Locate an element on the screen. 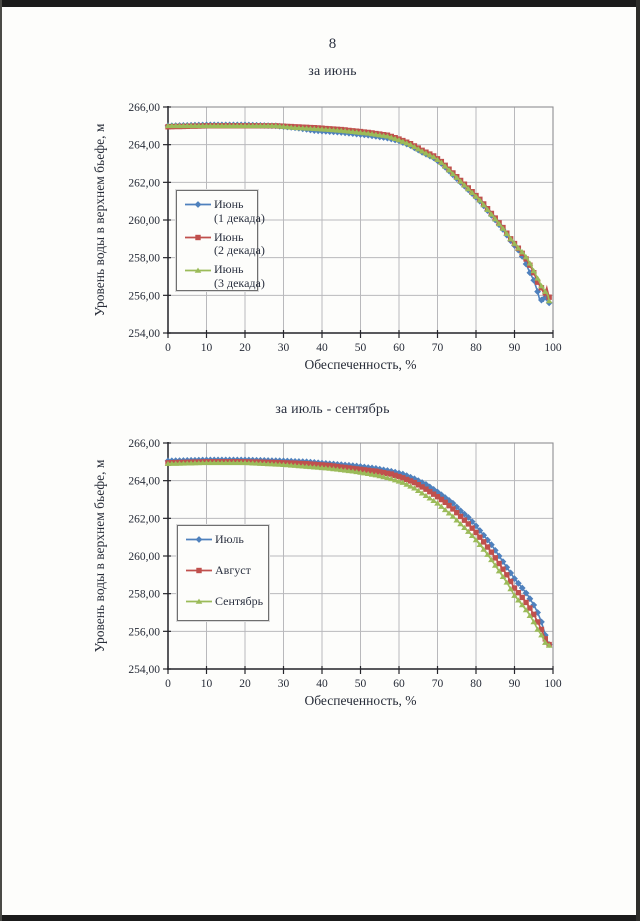  scan-border-right is located at coordinates (638, 460).